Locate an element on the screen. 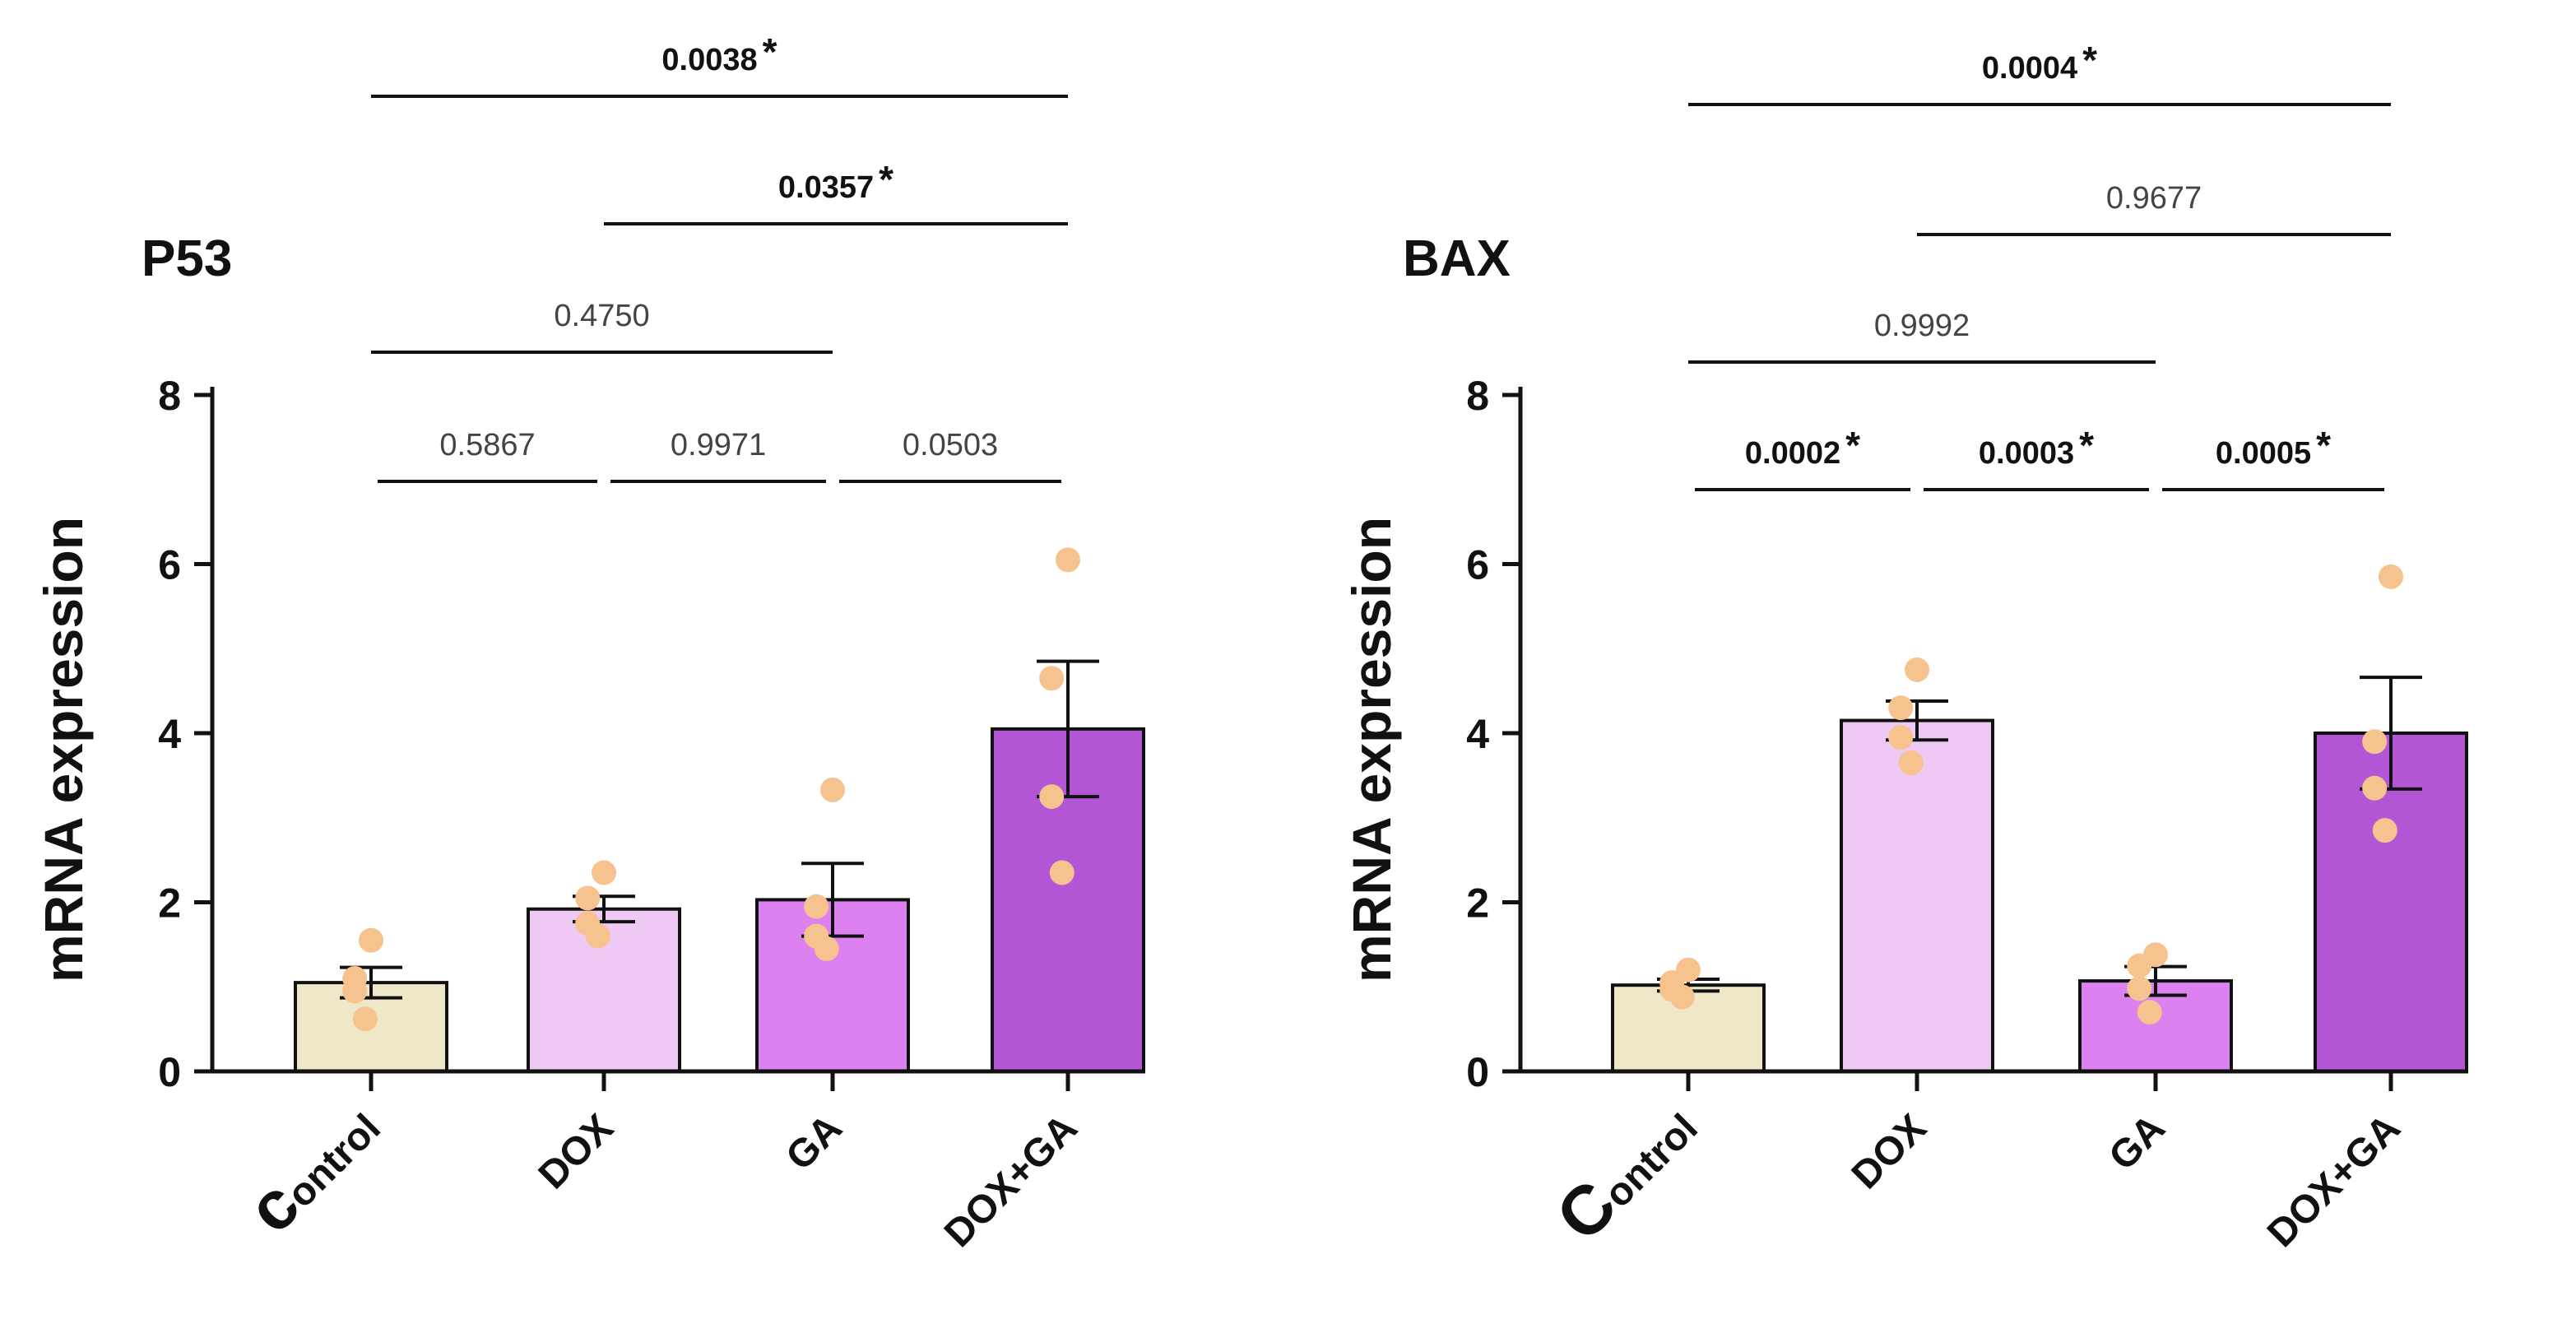  p-value: 0.0038 is located at coordinates (709, 60).